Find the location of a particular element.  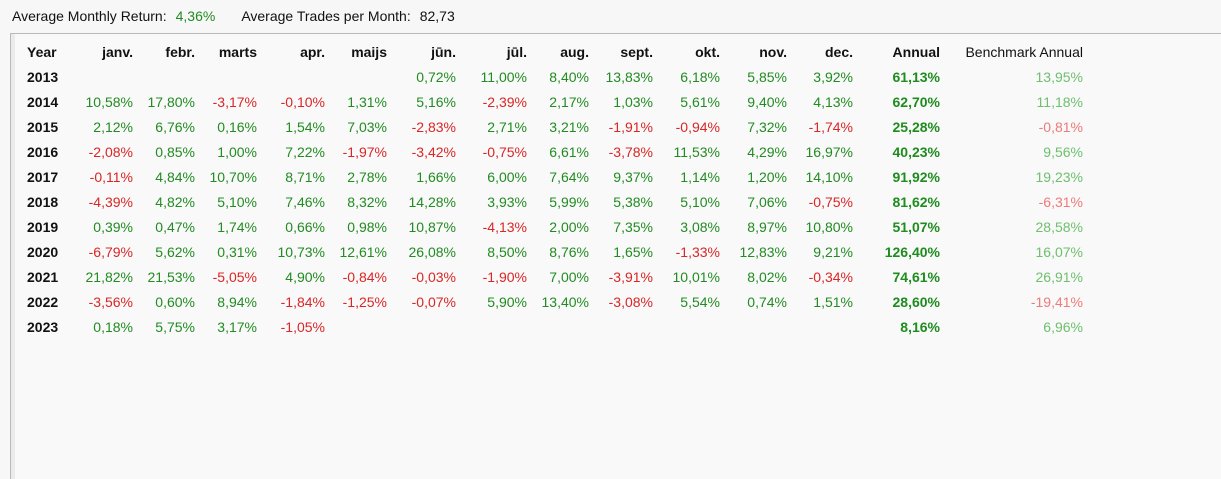

month-return-cell: -1,91% is located at coordinates (630, 126).